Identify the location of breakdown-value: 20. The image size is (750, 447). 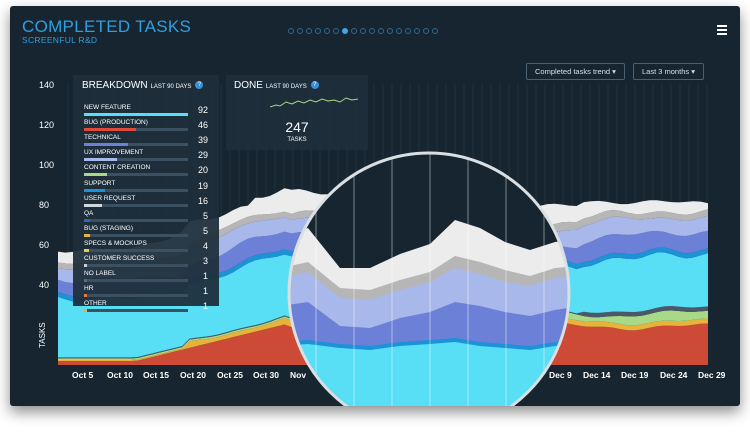
(202, 170).